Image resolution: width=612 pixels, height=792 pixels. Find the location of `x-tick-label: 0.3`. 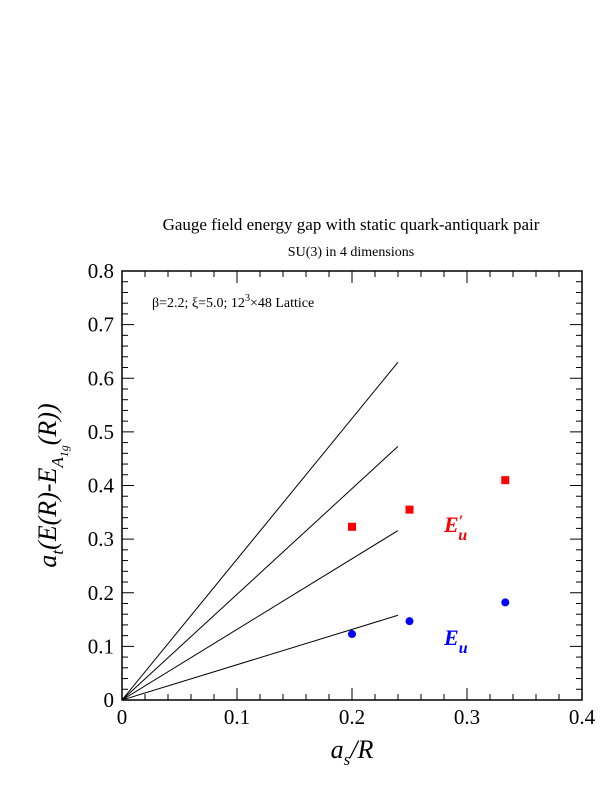

x-tick-label: 0.3 is located at coordinates (467, 717).